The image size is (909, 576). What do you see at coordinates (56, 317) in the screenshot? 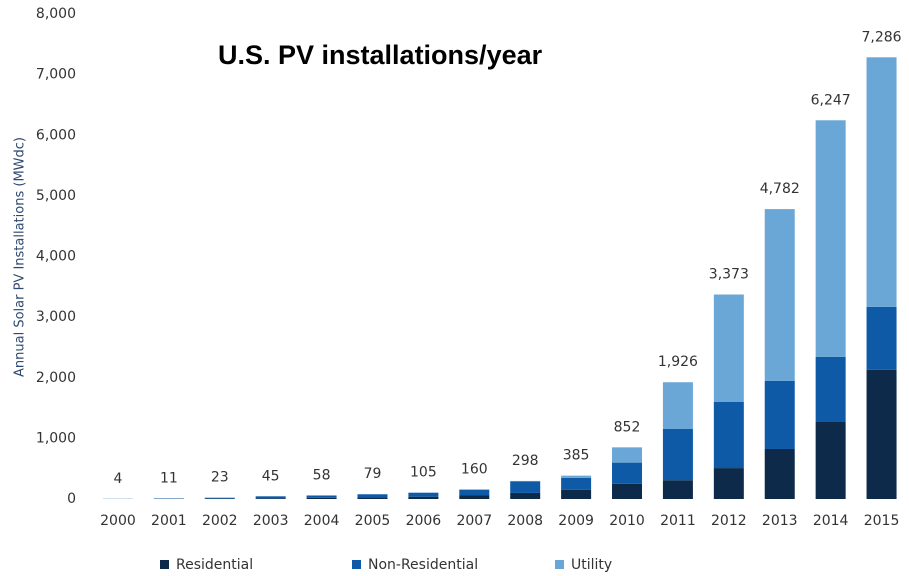
I see `y-tick-label: 3,000` at bounding box center [56, 317].